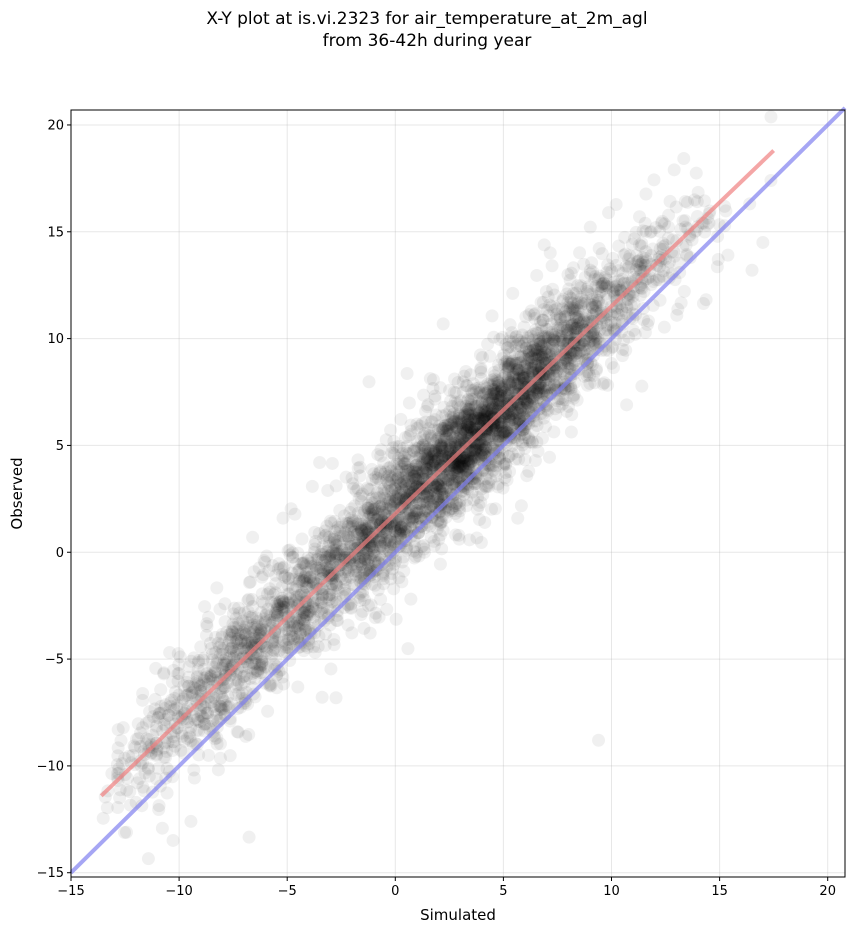  What do you see at coordinates (458, 915) in the screenshot?
I see `x-axis-label: Simulated` at bounding box center [458, 915].